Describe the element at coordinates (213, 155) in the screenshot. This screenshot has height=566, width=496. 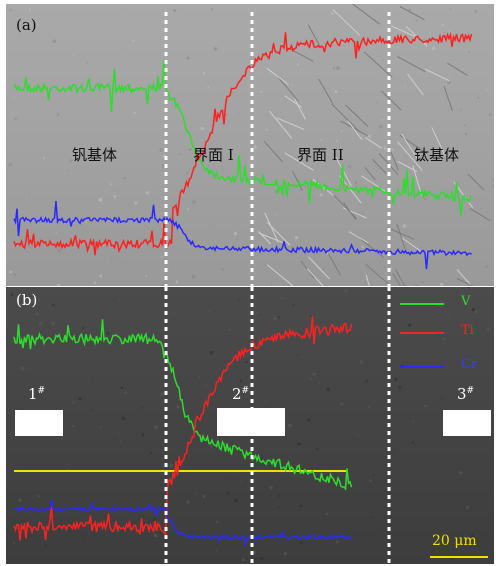
I see `region-interface-1: 界面 I` at that location.